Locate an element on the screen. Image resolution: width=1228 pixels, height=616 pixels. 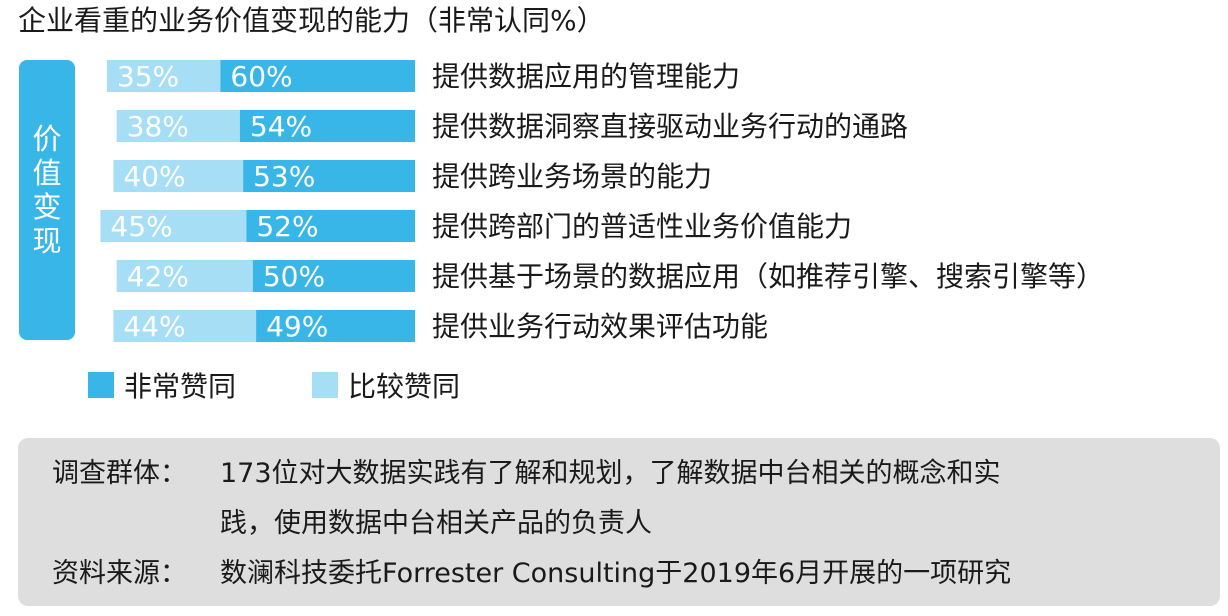
data-label-somewhat-1: 38% is located at coordinates (158, 126).